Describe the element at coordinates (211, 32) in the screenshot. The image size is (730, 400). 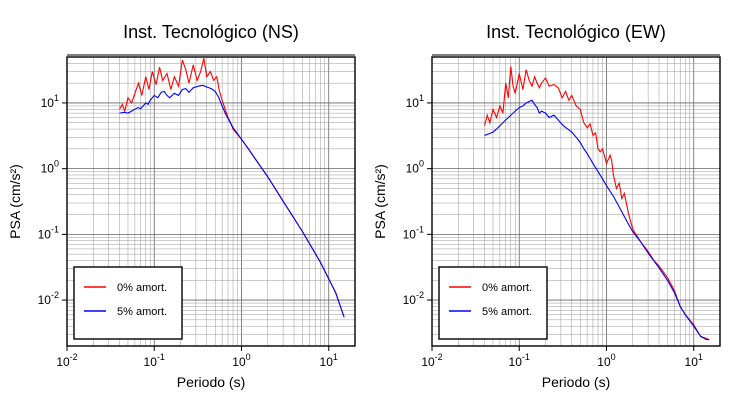
I see `chart-title: Inst. Tecnológico (NS)` at that location.